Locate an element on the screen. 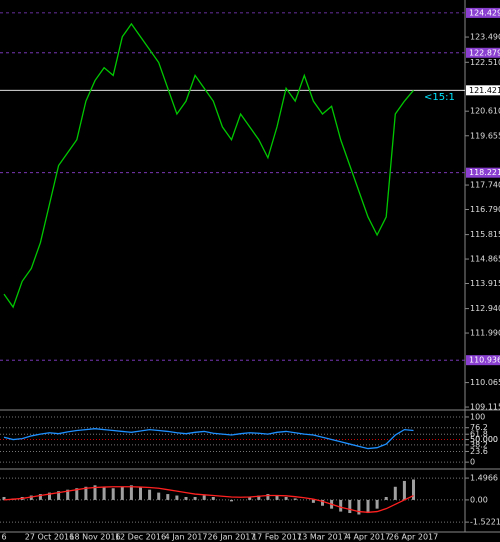 The width and height of the screenshot is (500, 542). x-tick-label: 12 Dec 2016 is located at coordinates (140, 537).